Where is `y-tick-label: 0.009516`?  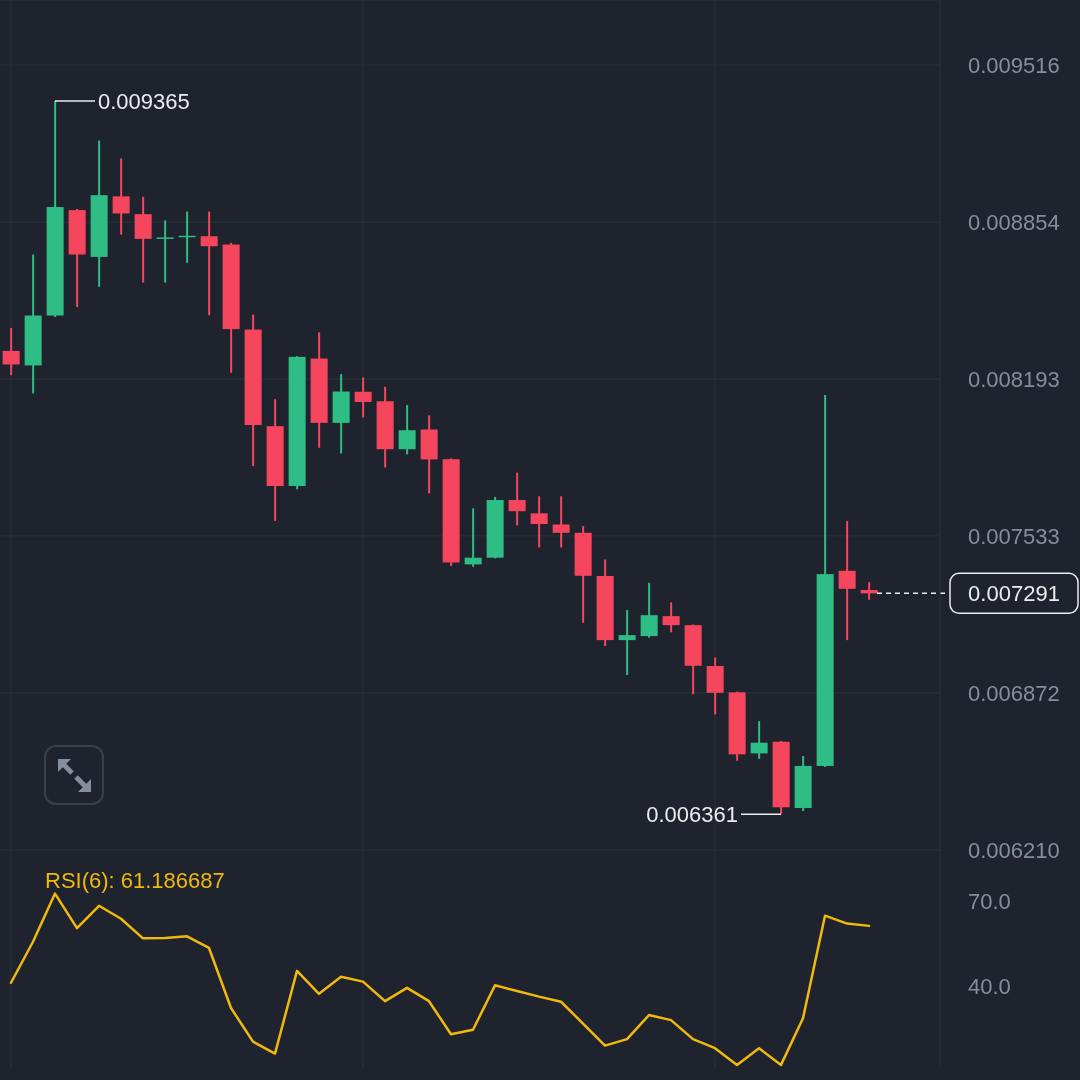
y-tick-label: 0.009516 is located at coordinates (1014, 65).